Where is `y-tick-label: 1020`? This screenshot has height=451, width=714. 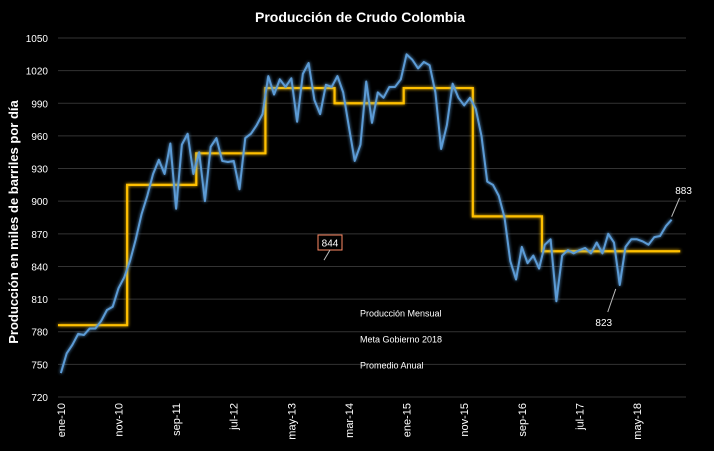
y-tick-label: 1020 is located at coordinates (37, 72).